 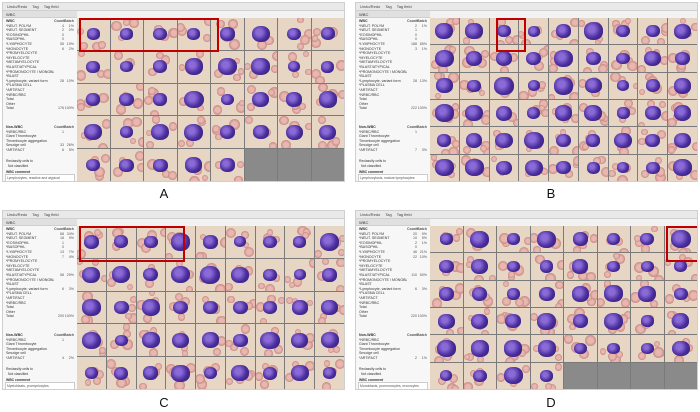 I want to click on wbc-class-row: *NEUT. SEGMENT 18 9%, so click(x=40, y=238).